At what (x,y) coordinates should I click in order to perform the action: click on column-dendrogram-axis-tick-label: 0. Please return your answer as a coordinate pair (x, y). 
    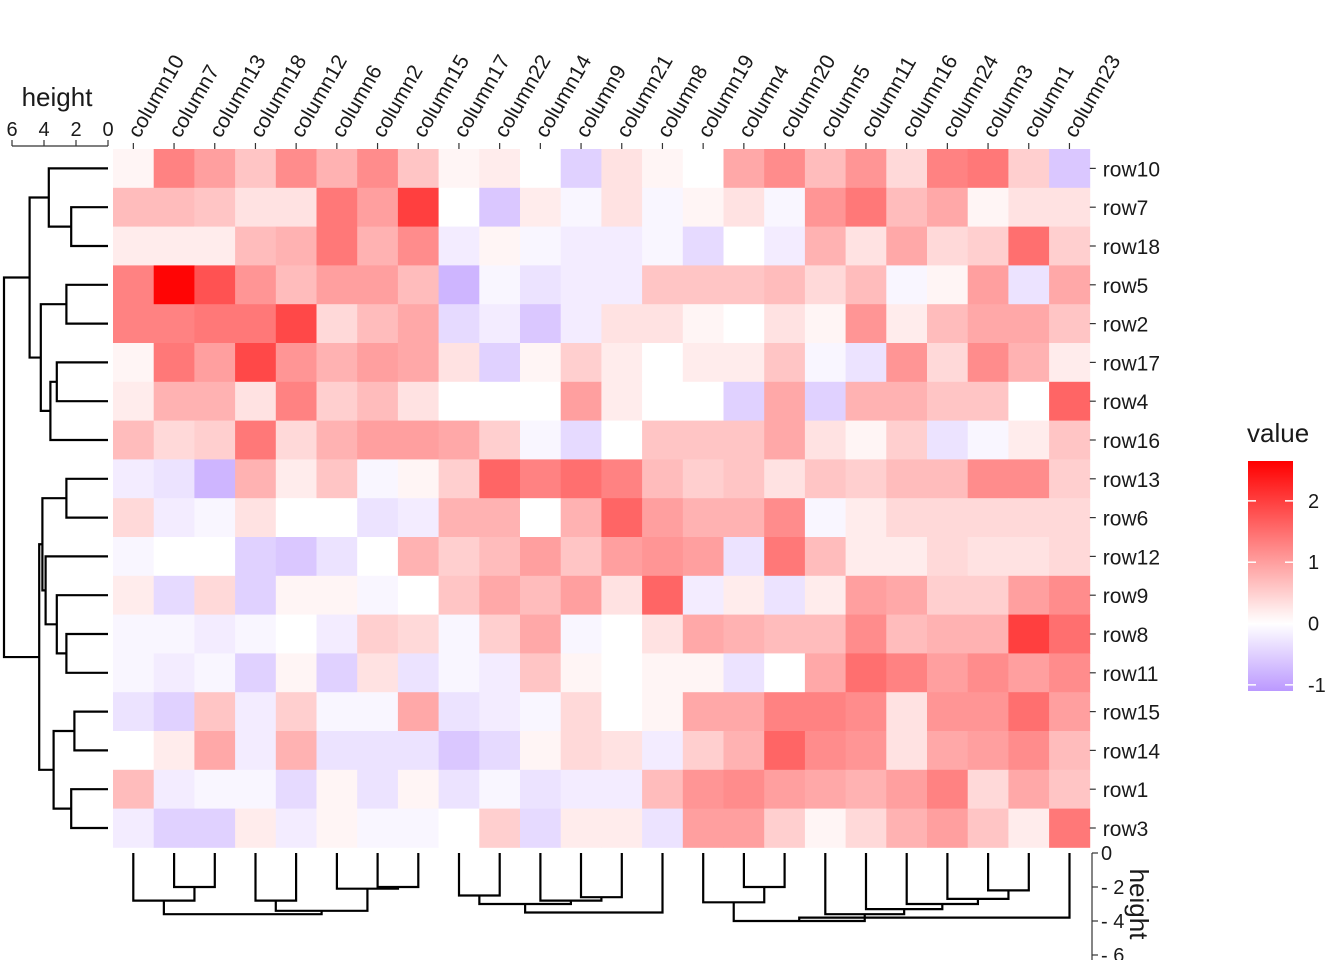
    Looking at the image, I should click on (1106, 854).